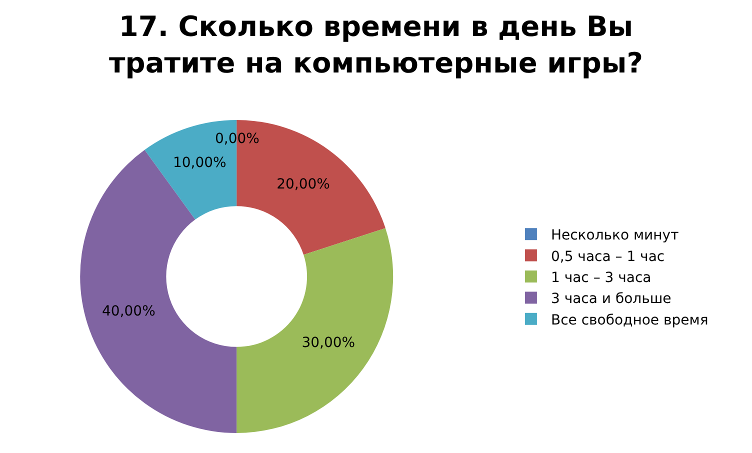 This screenshot has width=752, height=453. I want to click on data-label: 10,00%, so click(199, 162).